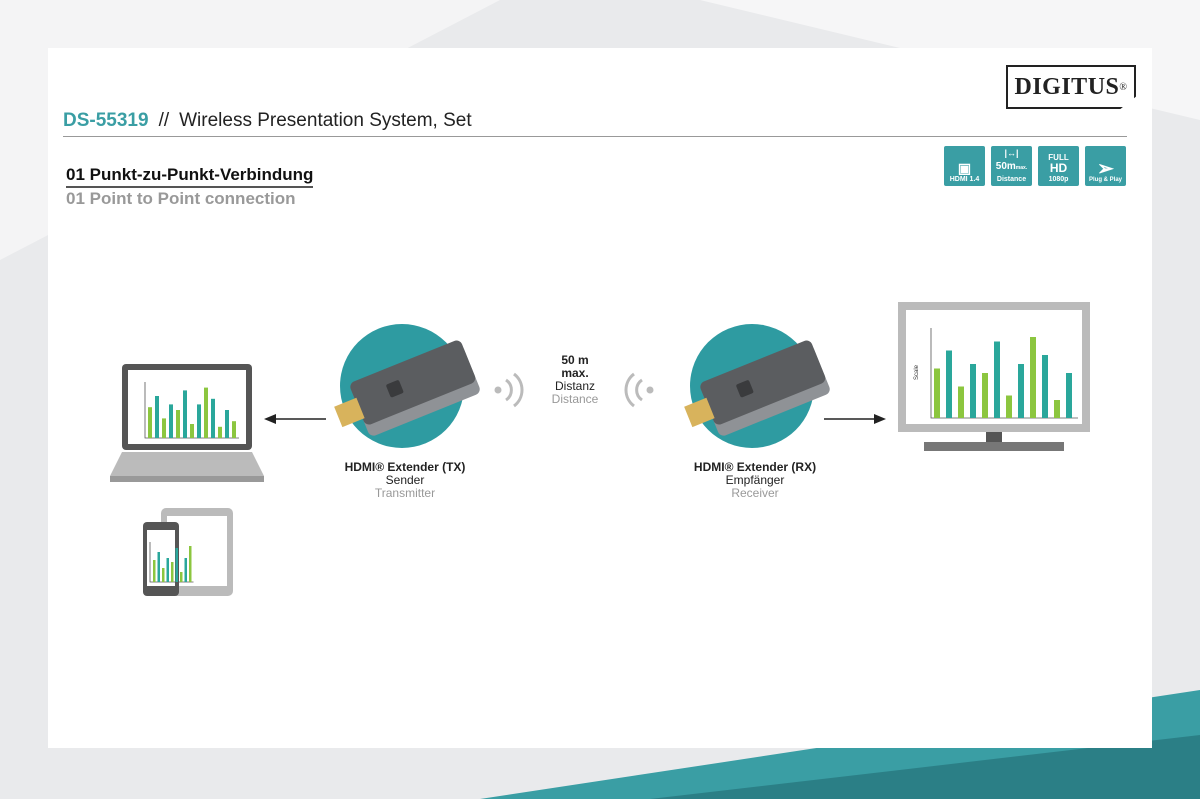  Describe the element at coordinates (190, 176) in the screenshot. I see `section-title-de: 01 Punkt-zu-Punkt-Verbindung` at that location.